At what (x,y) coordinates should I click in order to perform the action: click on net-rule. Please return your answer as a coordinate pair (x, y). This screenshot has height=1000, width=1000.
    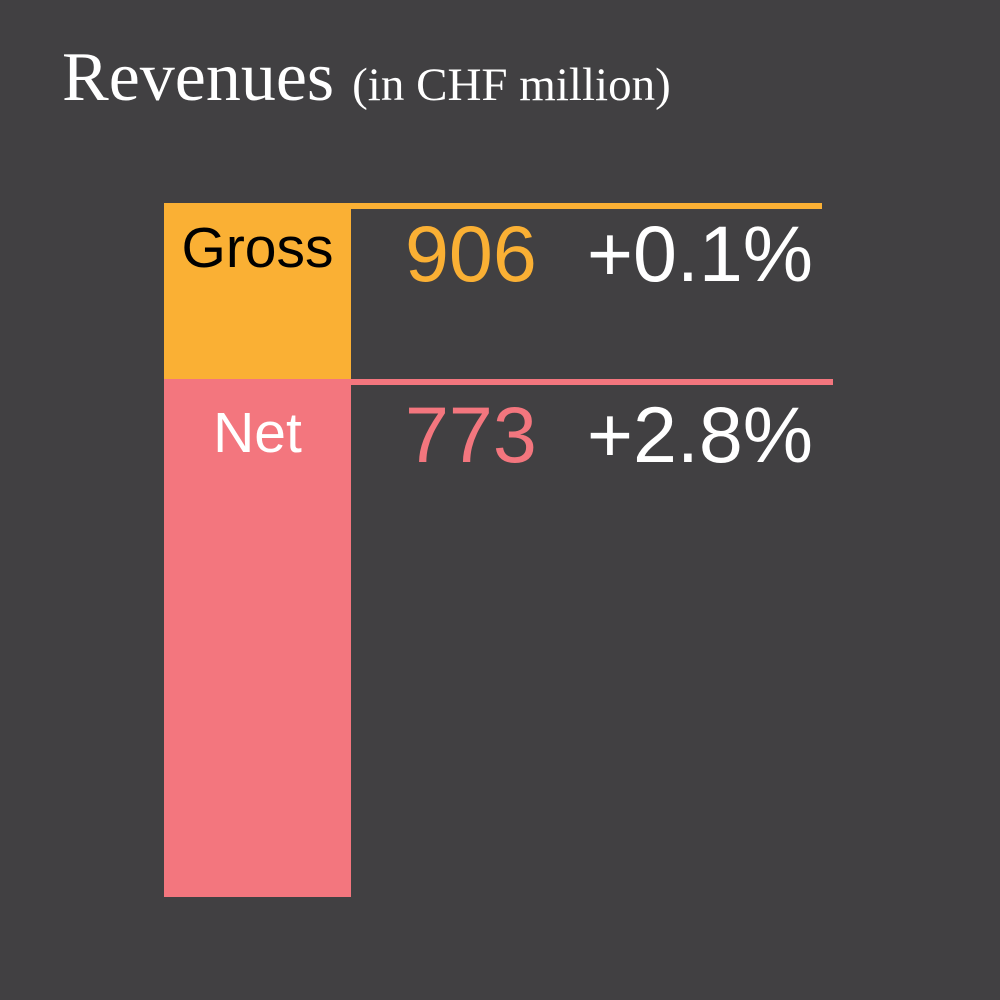
    Looking at the image, I should click on (592, 382).